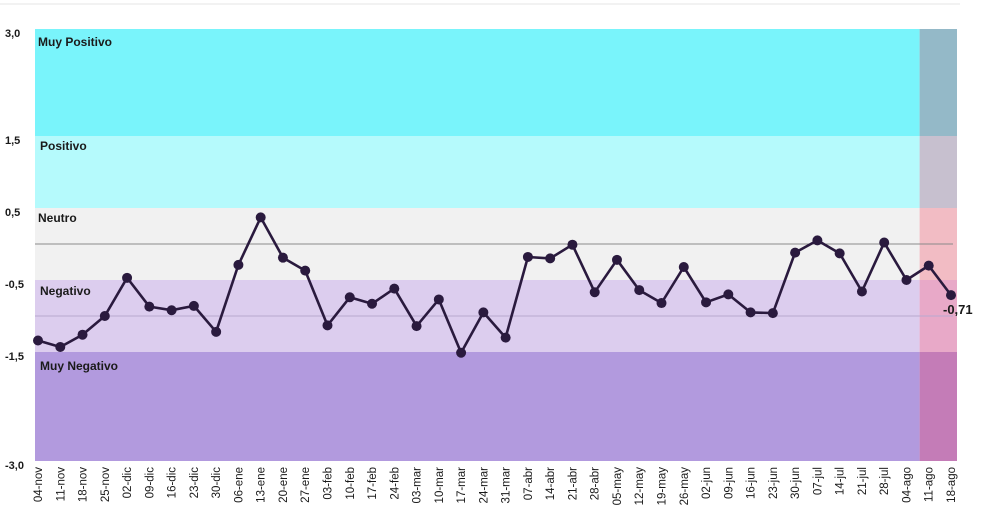 The width and height of the screenshot is (987, 520). I want to click on data-point-31-mar, so click(505, 337).